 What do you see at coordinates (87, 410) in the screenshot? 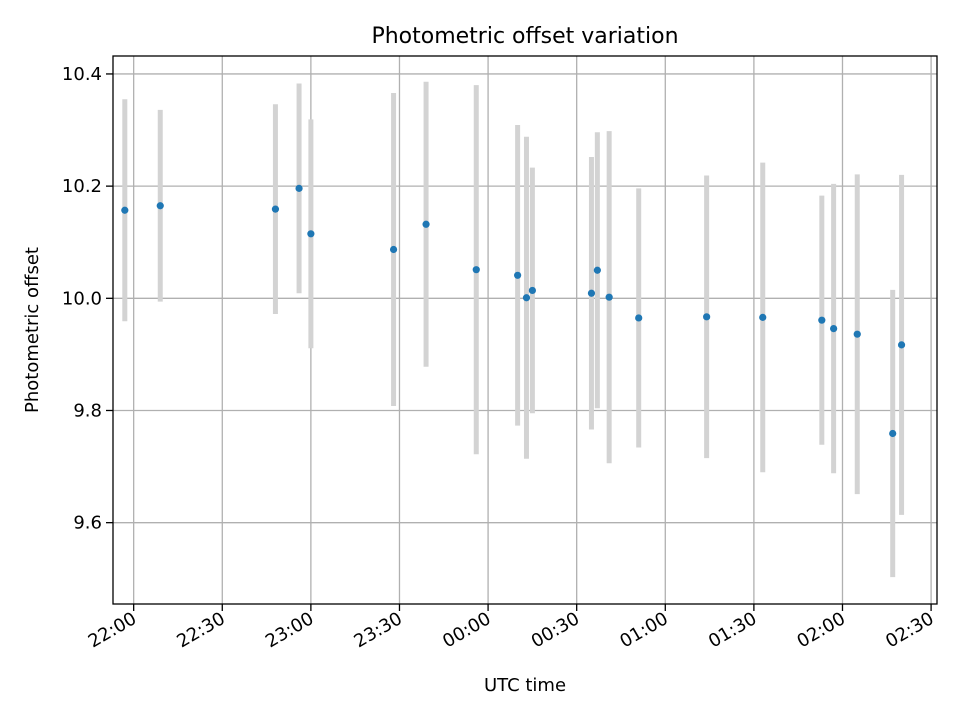
I see `y-tick-label: 9.8` at bounding box center [87, 410].